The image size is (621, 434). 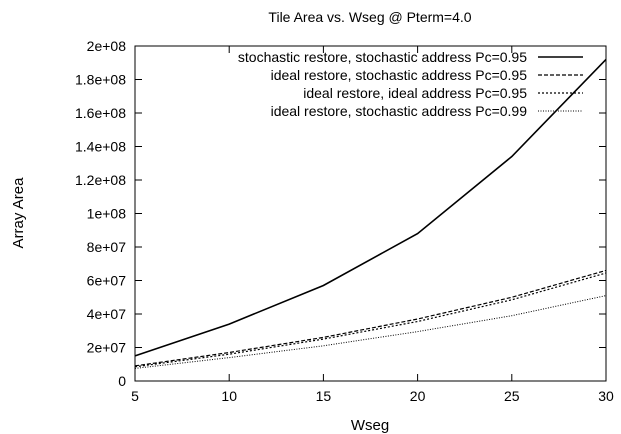 I want to click on y-tick-label: 1.6e+08, so click(x=100, y=113).